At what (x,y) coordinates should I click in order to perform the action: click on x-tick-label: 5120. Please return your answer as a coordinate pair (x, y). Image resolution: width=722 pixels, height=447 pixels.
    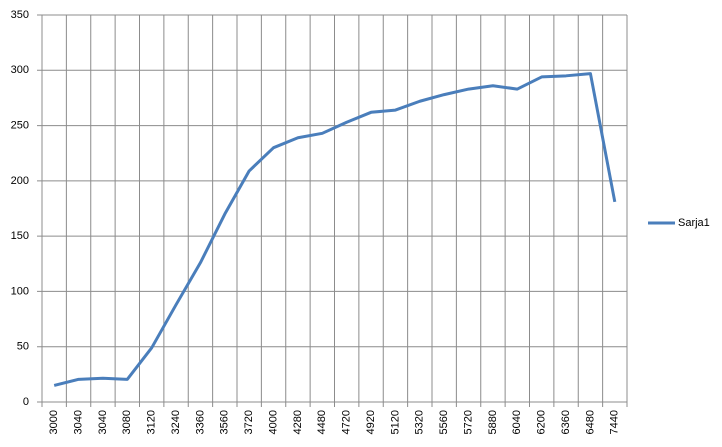
    Looking at the image, I should click on (395, 422).